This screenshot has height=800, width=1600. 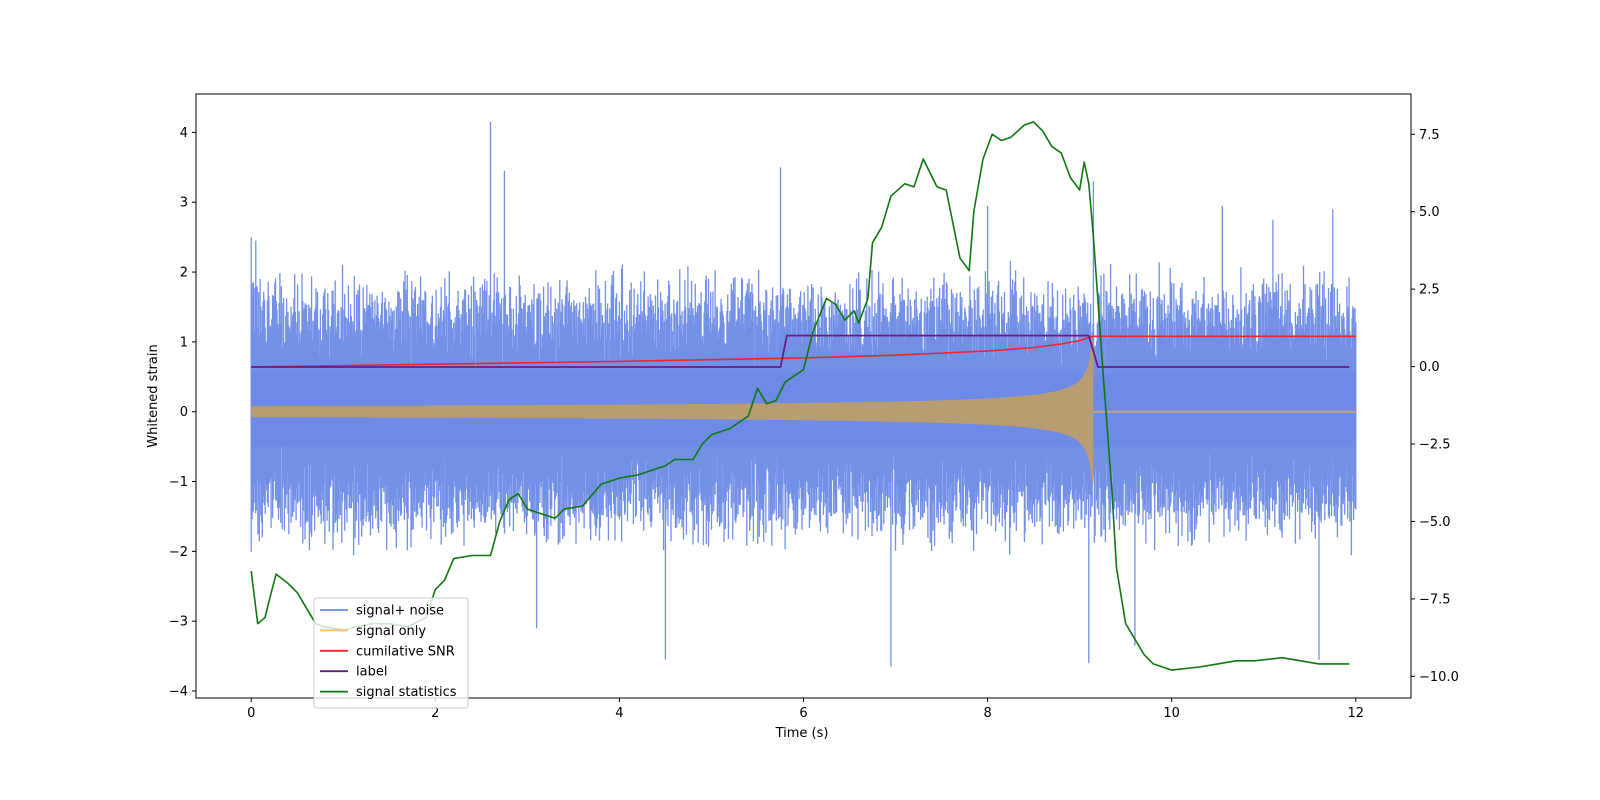 I want to click on x-tick-label: 6, so click(x=803, y=713).